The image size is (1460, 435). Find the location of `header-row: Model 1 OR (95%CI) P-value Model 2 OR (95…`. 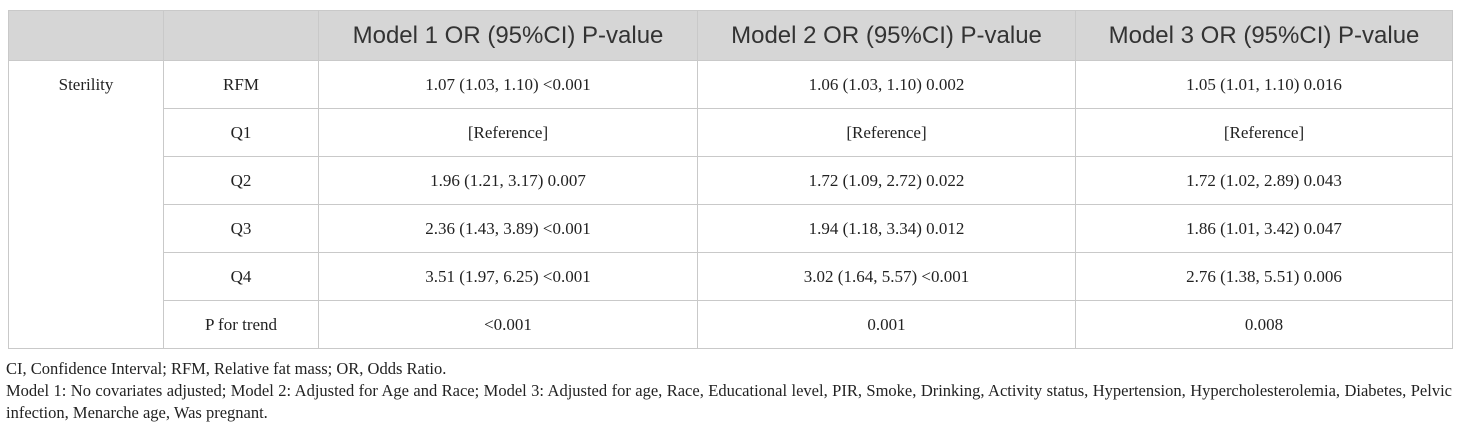

header-row: Model 1 OR (95%CI) P-value Model 2 OR (95… is located at coordinates (730, 35).